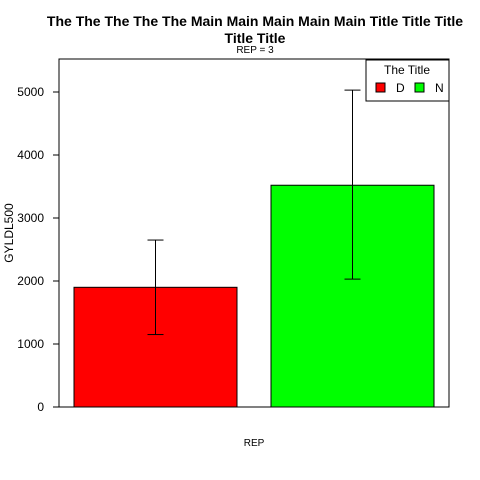  I want to click on y-axis-label: GYLDL500, so click(9, 233).